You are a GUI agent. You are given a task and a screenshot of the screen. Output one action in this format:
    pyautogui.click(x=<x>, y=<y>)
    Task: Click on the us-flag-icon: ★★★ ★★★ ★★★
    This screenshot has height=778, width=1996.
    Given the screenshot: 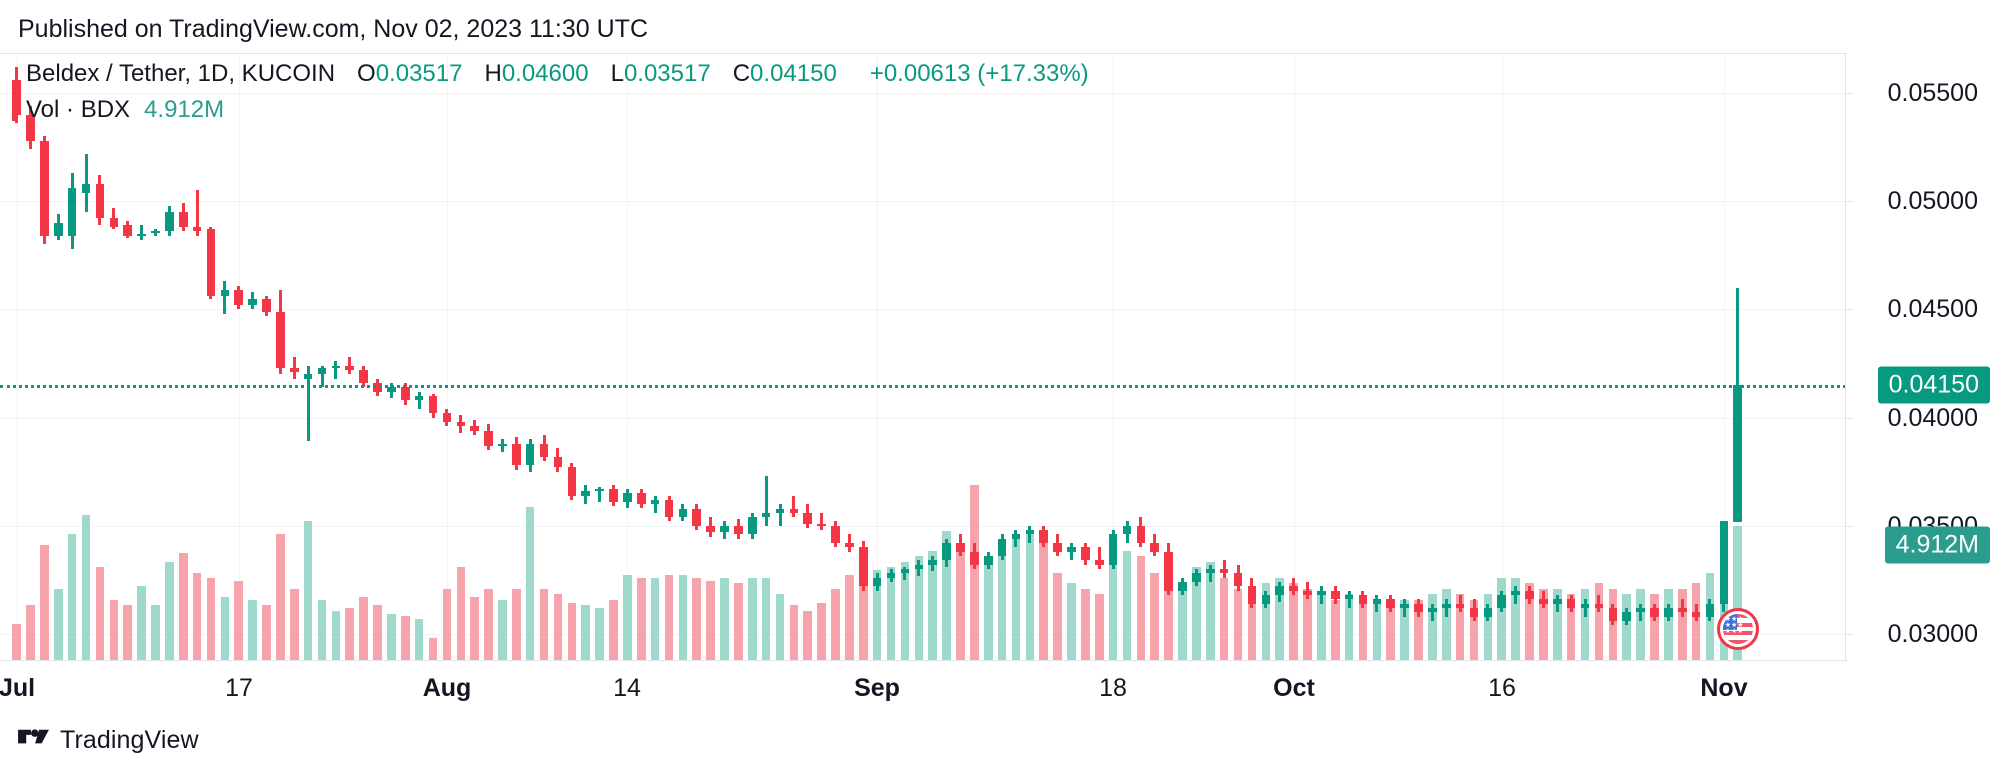 What is the action you would take?
    pyautogui.click(x=1737, y=629)
    